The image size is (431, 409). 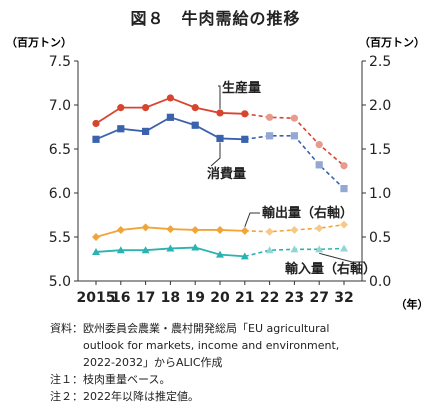 I want to click on x-tick-label: 19, so click(x=194, y=298).